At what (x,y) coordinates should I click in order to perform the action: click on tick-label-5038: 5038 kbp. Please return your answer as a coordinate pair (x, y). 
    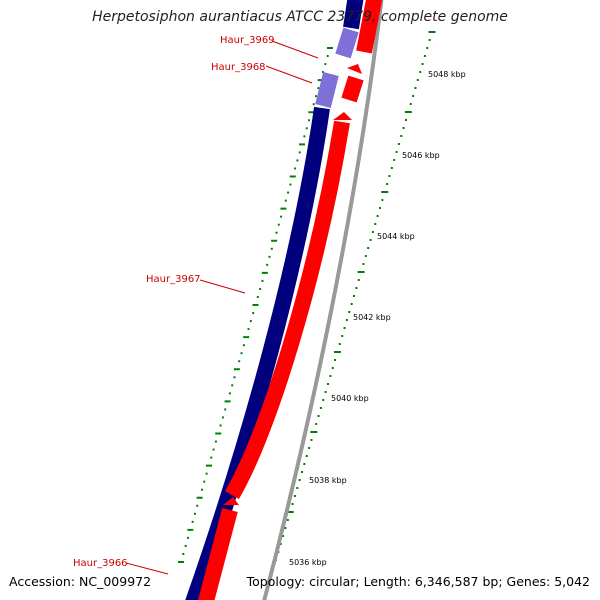
    Looking at the image, I should click on (328, 480).